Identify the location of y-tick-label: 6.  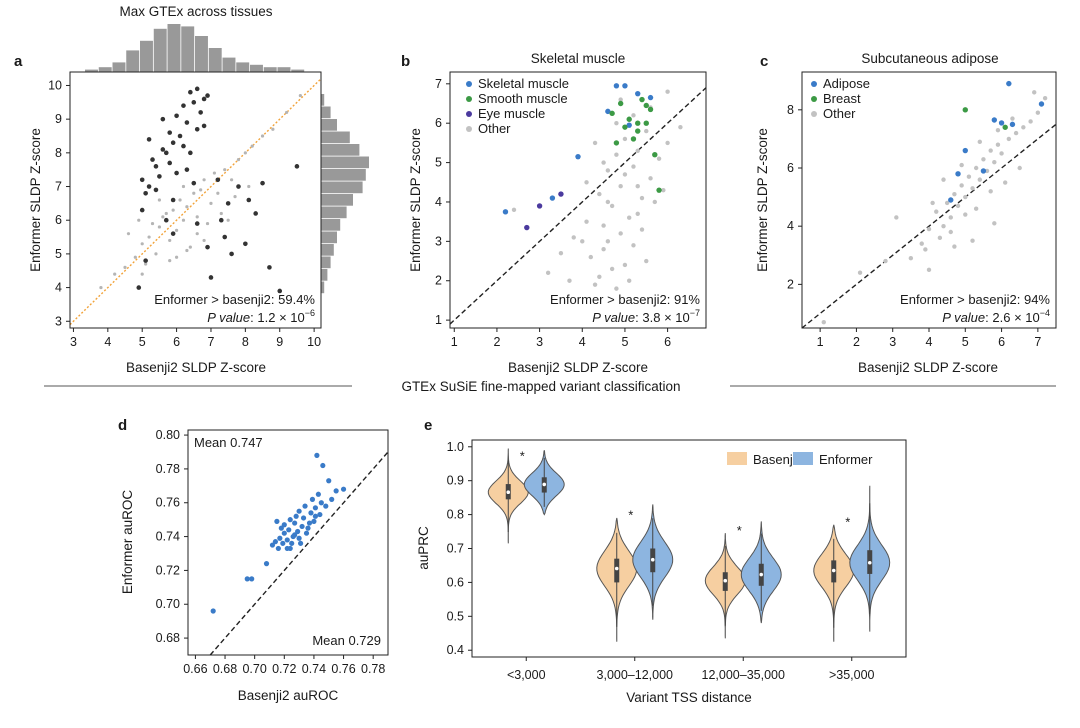
(58, 220).